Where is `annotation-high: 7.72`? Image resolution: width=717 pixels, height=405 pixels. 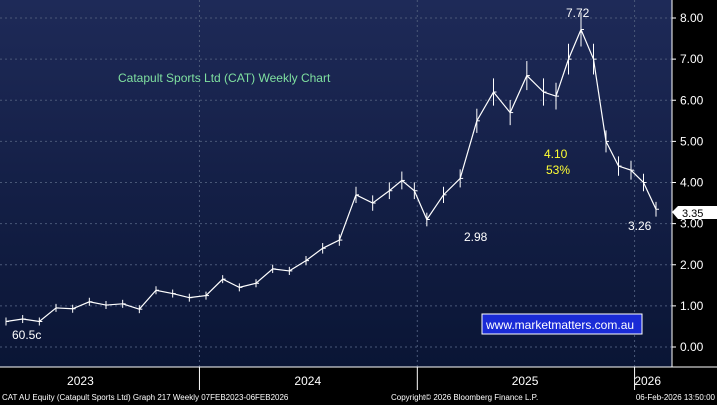 annotation-high: 7.72 is located at coordinates (578, 13).